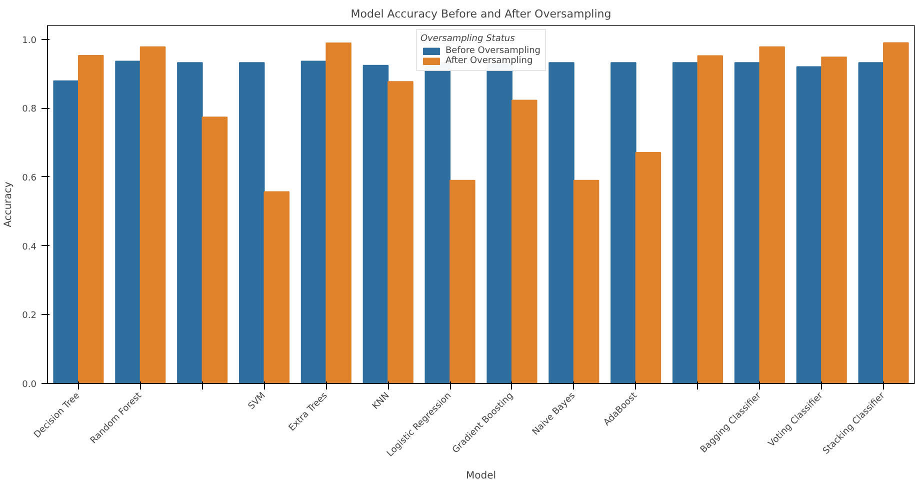  Describe the element at coordinates (468, 39) in the screenshot. I see `legend-title: Oversampling Status` at that location.